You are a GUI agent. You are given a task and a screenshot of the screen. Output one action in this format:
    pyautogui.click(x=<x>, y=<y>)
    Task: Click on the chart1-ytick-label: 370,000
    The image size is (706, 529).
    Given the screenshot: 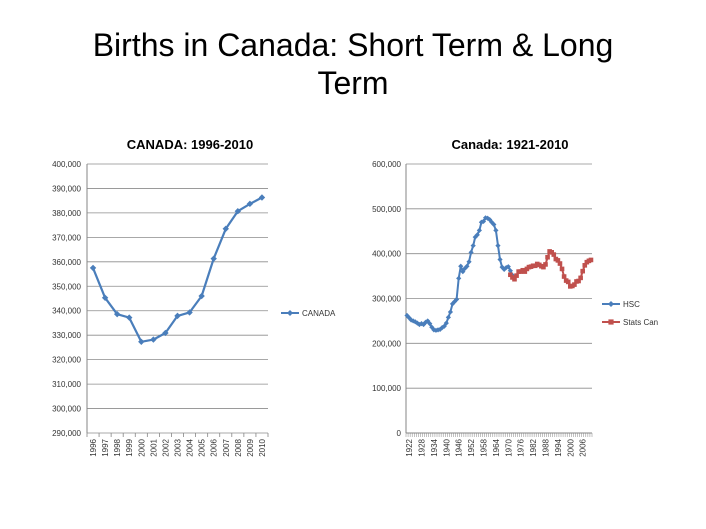 What is the action you would take?
    pyautogui.click(x=66, y=237)
    